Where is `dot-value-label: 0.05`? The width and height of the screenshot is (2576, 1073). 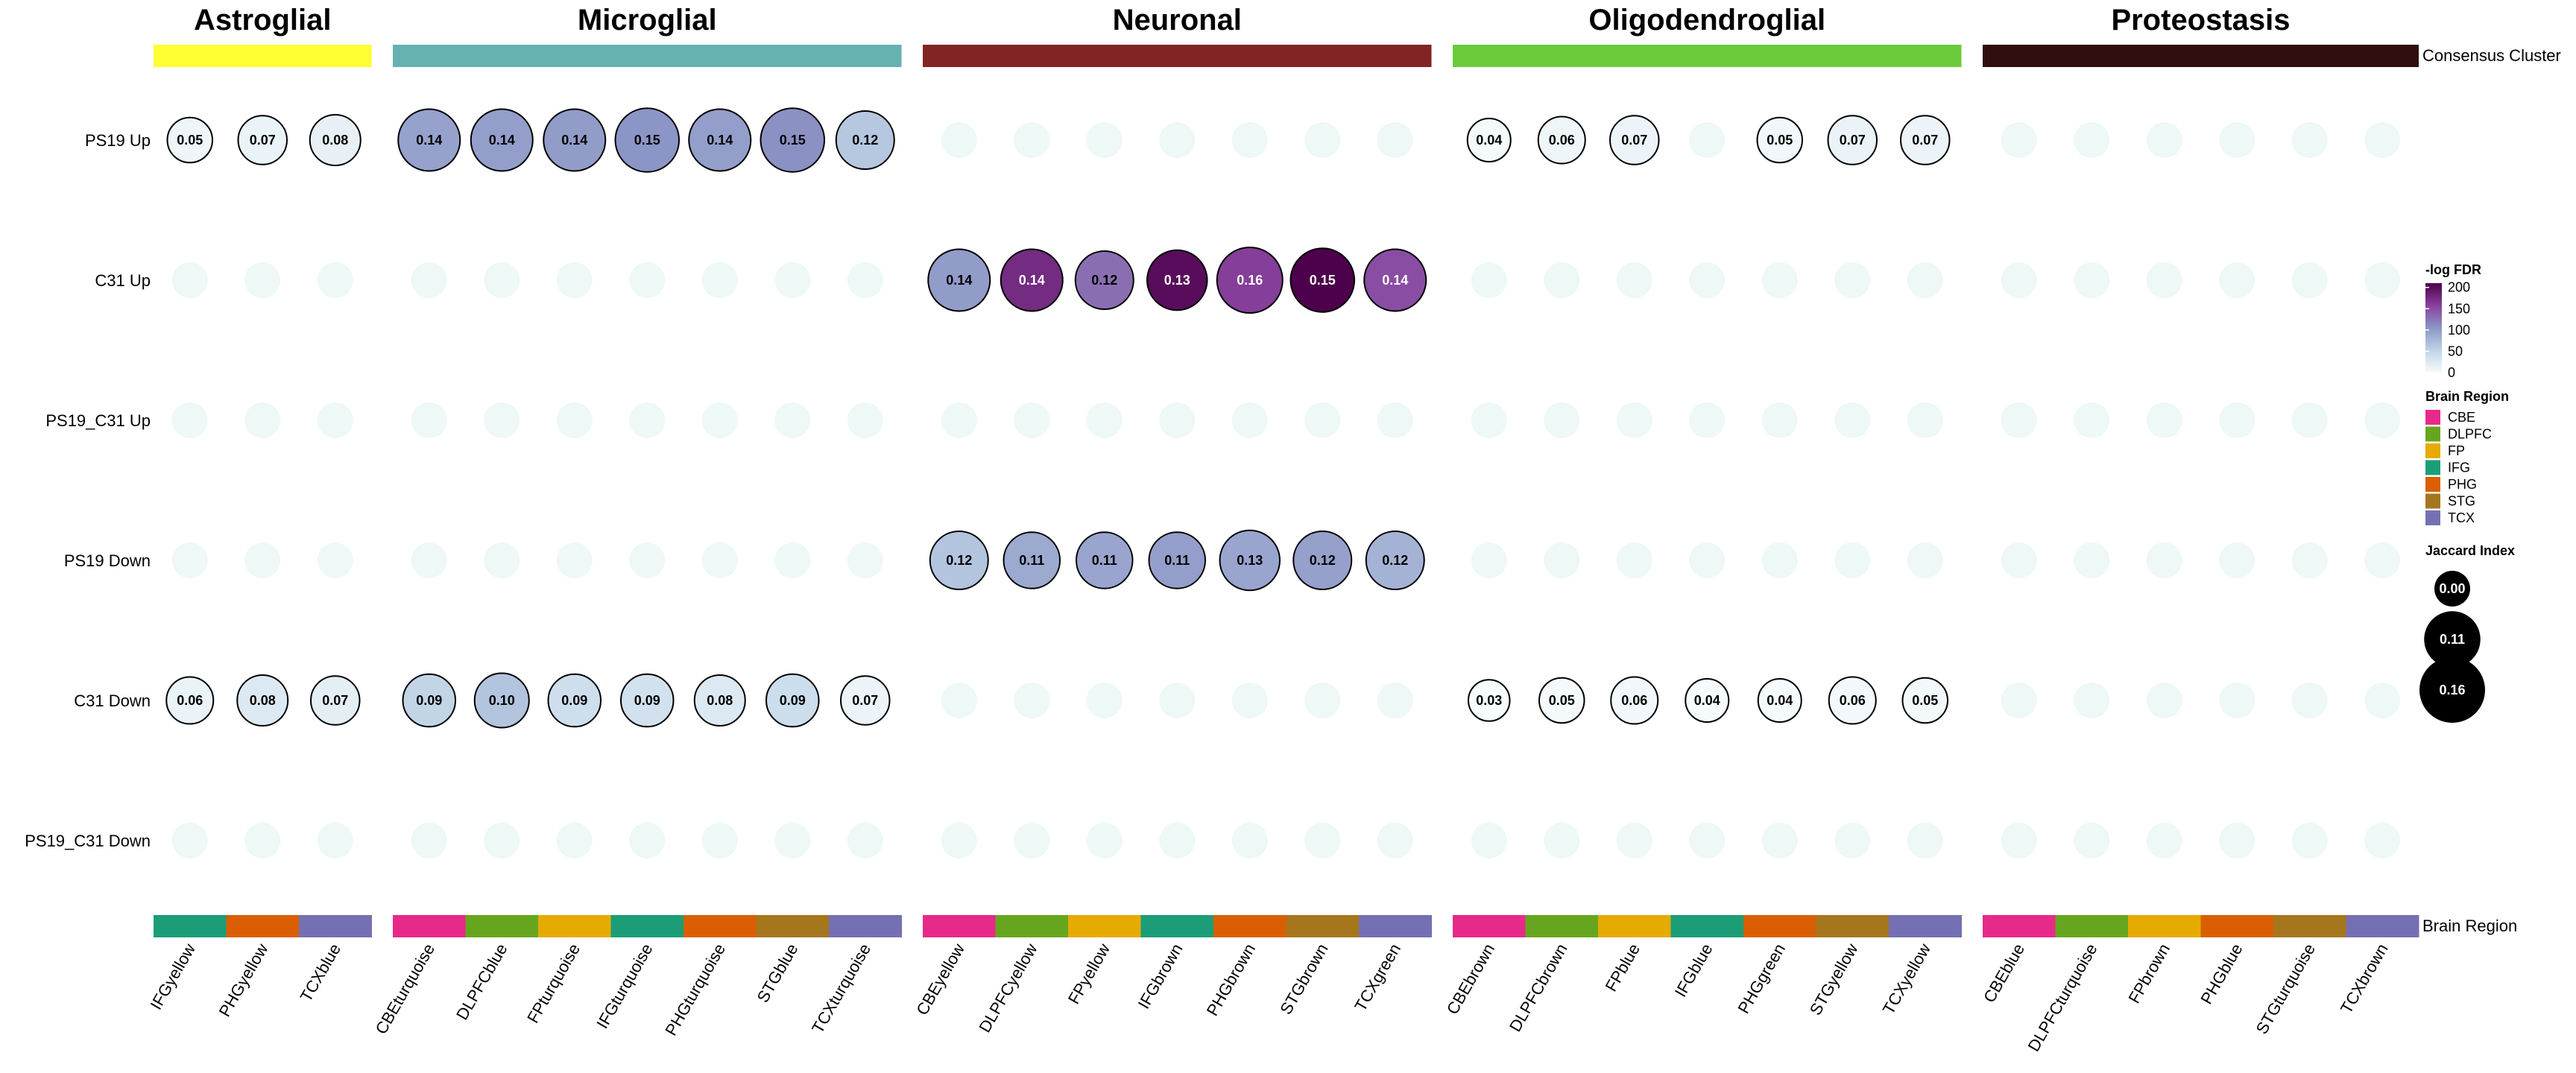
dot-value-label: 0.05 is located at coordinates (190, 140).